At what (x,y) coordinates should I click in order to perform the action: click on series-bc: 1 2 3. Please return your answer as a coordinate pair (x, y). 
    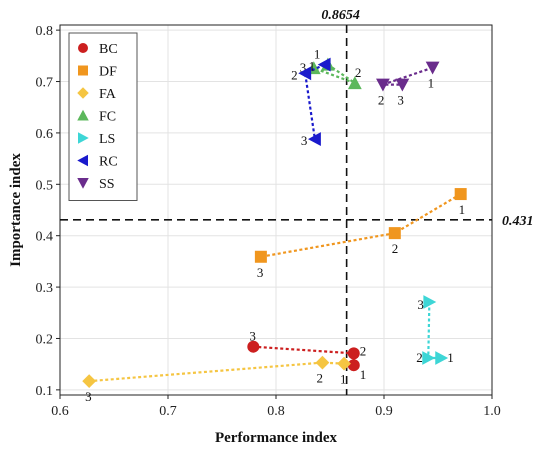
    Looking at the image, I should click on (307, 355).